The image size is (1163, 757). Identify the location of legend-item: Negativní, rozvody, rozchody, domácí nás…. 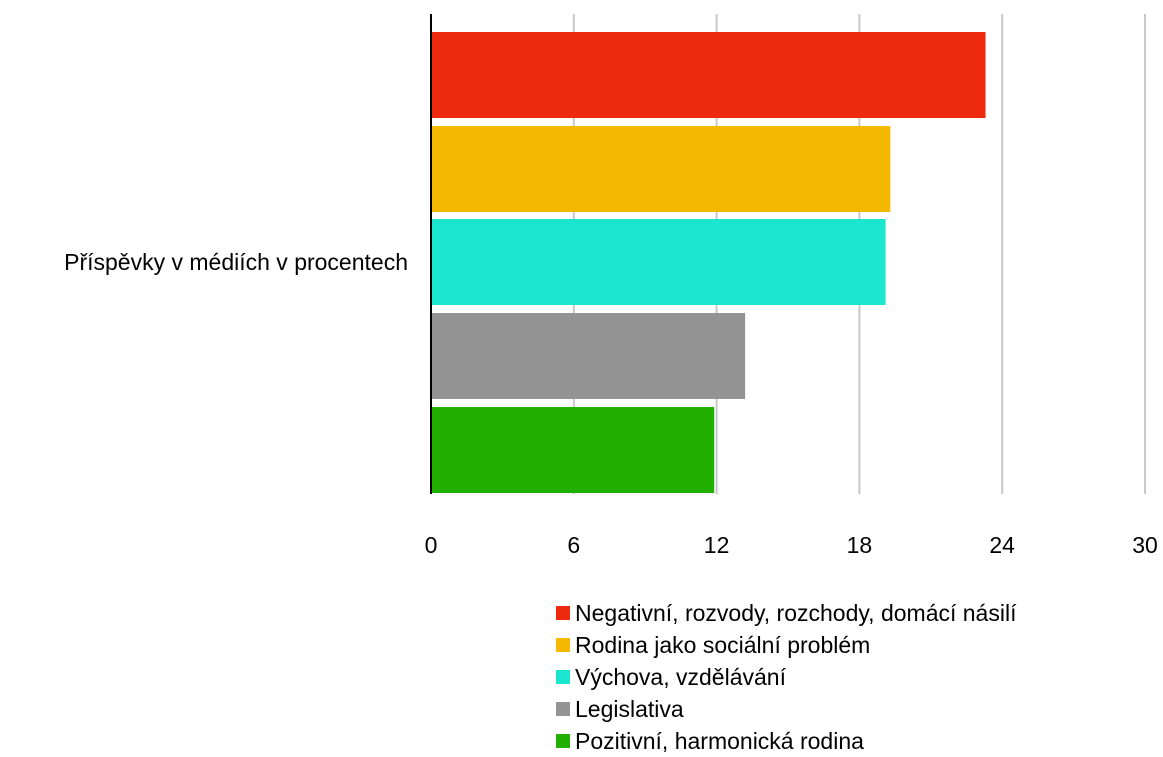
(786, 613).